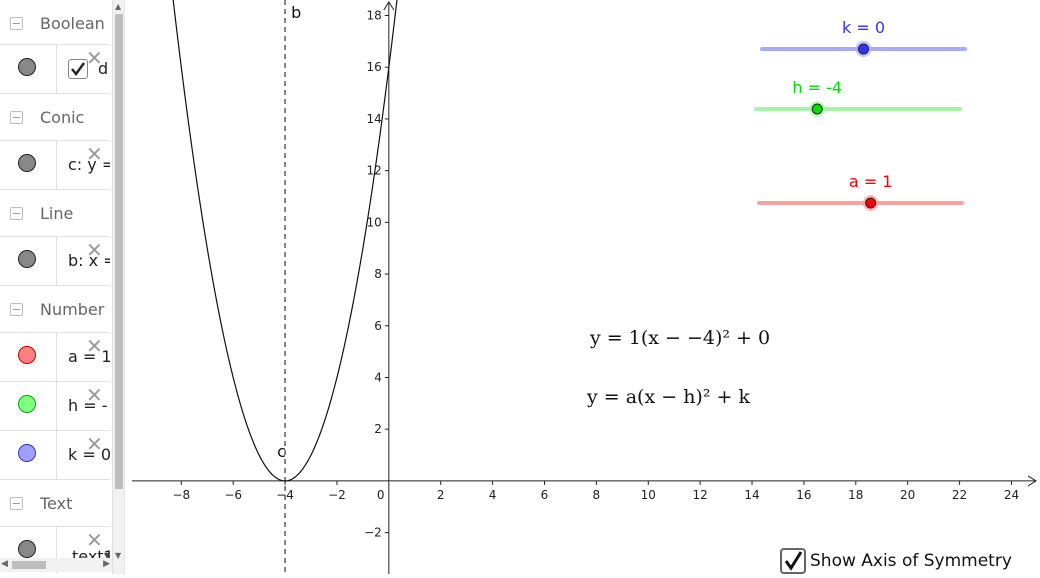  What do you see at coordinates (860, 191) in the screenshot?
I see `slider-a: a = 1` at bounding box center [860, 191].